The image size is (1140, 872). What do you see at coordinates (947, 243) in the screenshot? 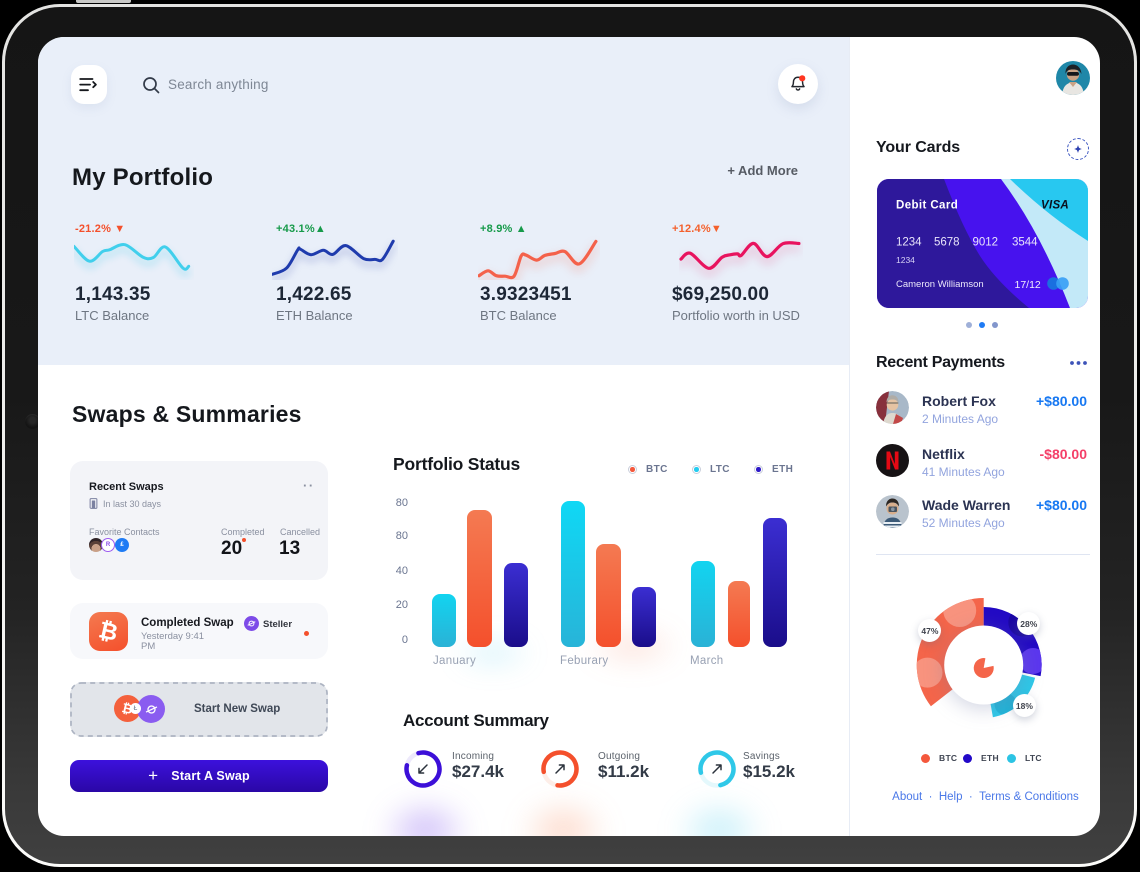
I see `svg-text: 5678` at bounding box center [947, 243].